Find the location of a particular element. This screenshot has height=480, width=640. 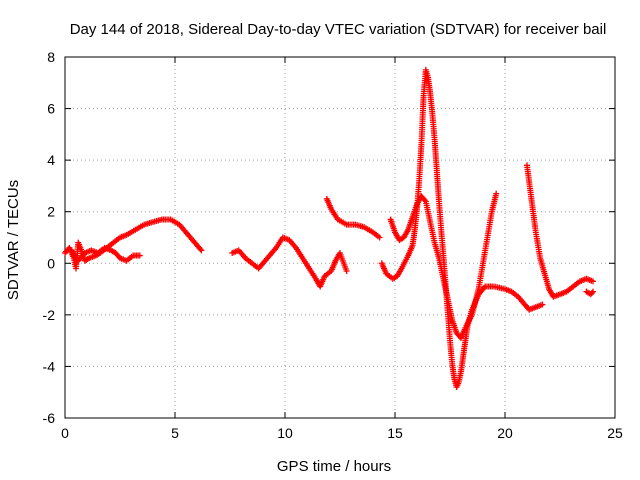

y-tick-label: 6 is located at coordinates (51, 109).